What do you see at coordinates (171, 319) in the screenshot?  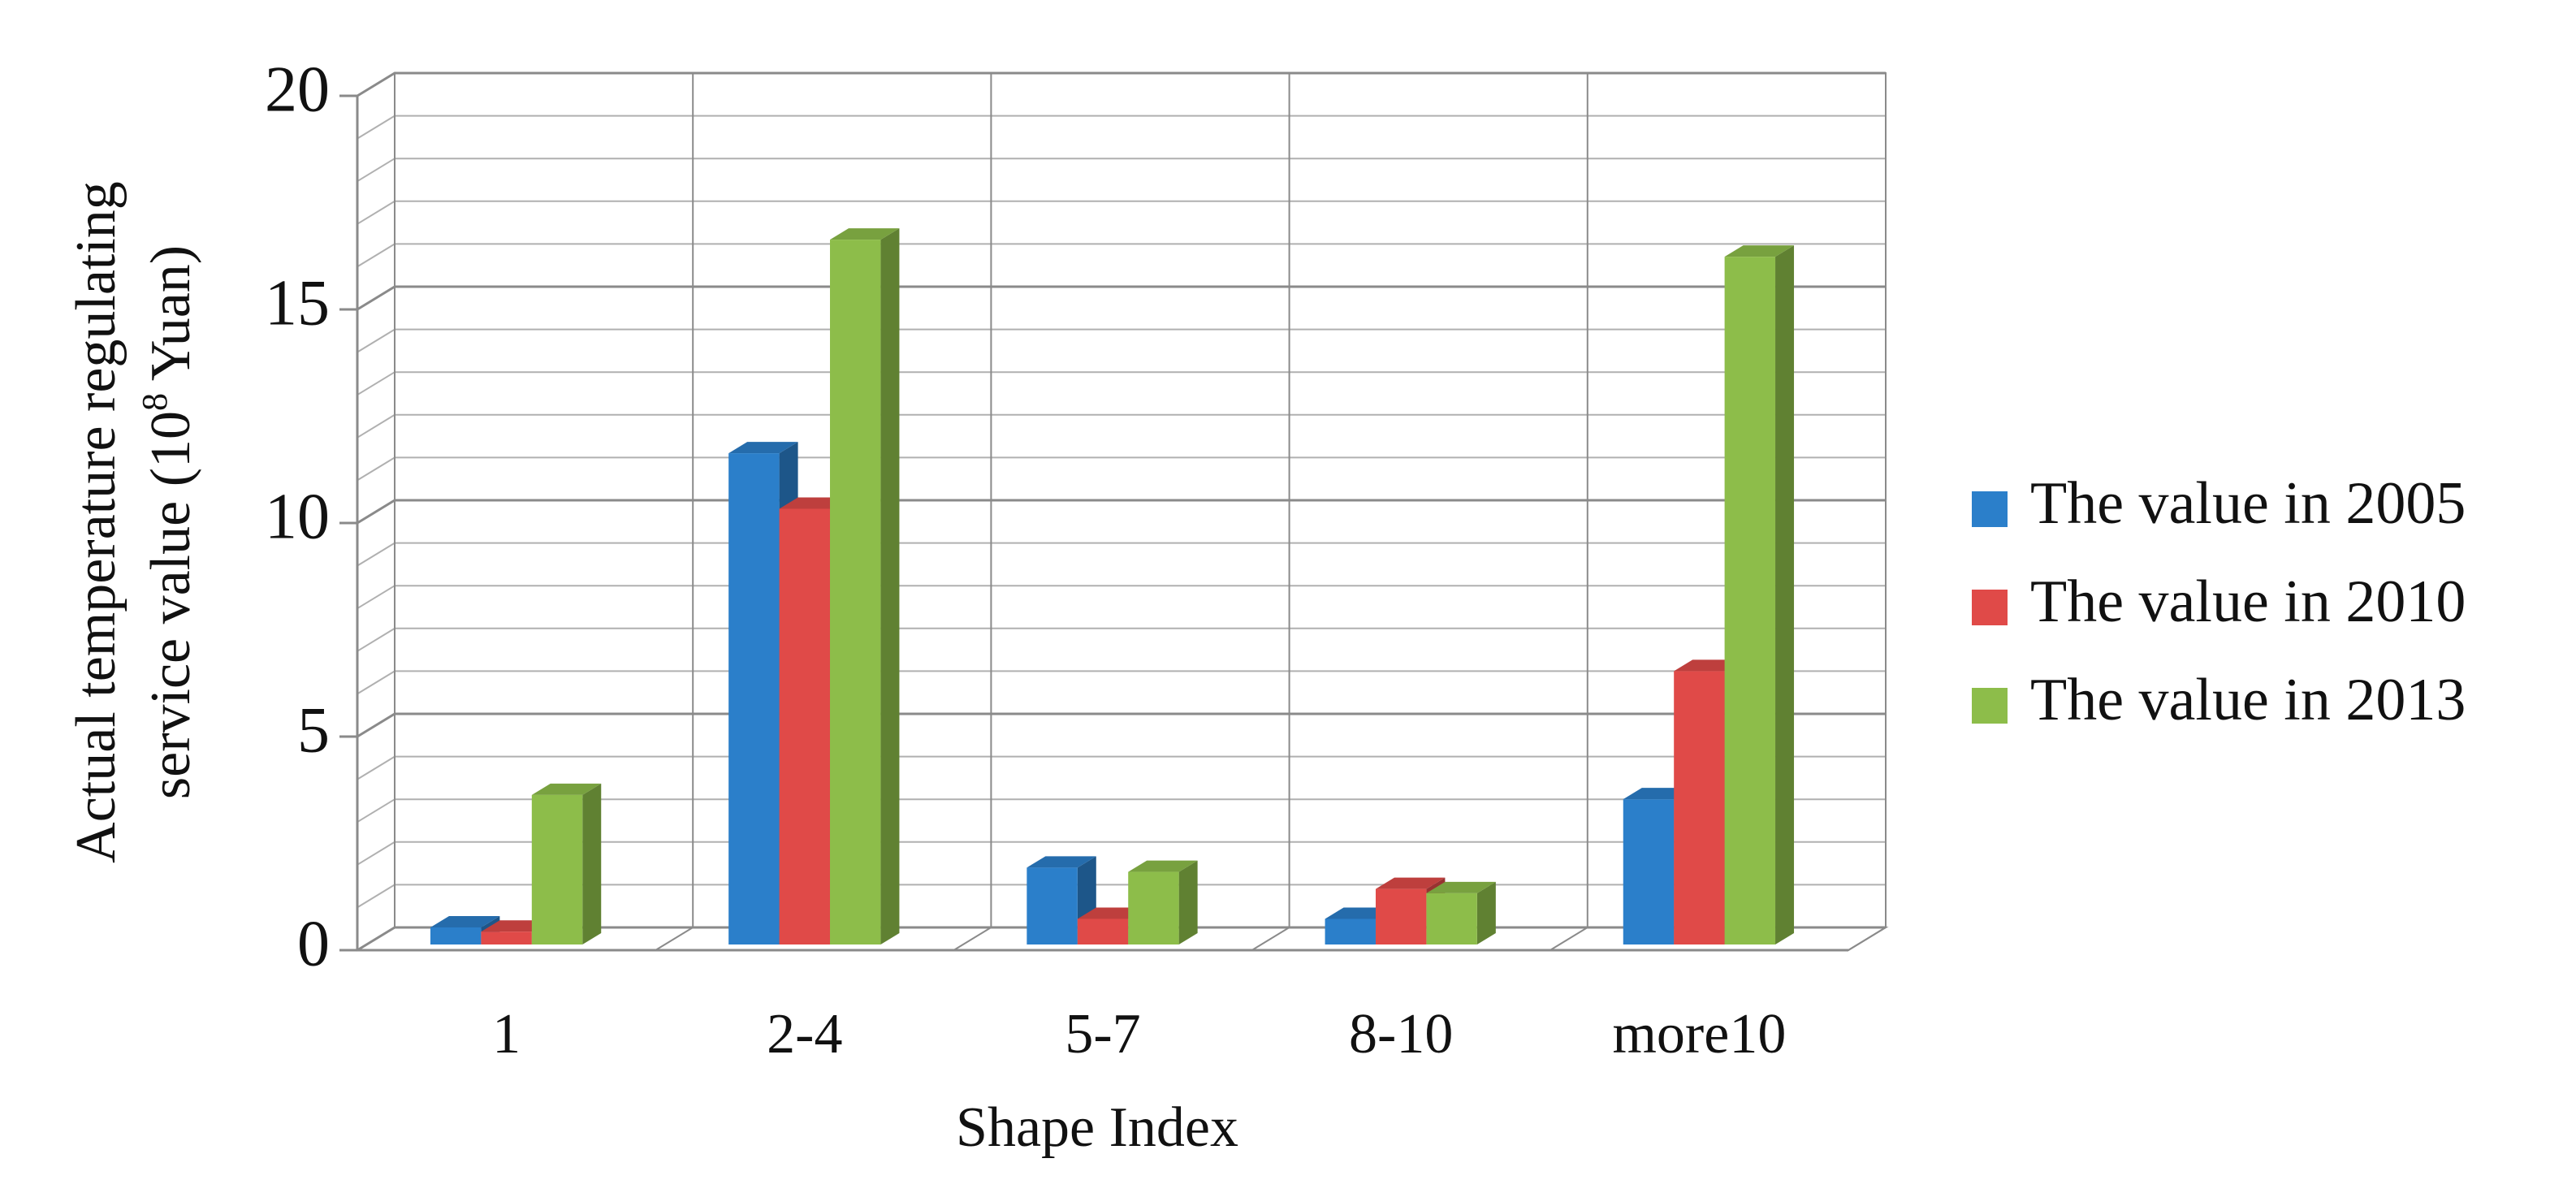 I see `y-axis-label-part: Yuan)` at bounding box center [171, 319].